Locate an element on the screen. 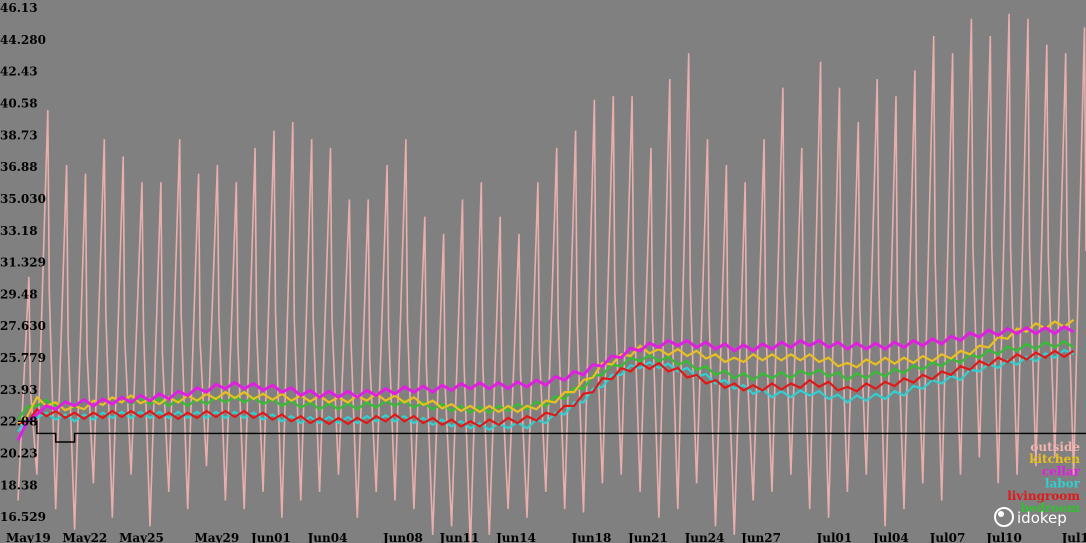  y-tick-label: 36.88 is located at coordinates (19, 167).